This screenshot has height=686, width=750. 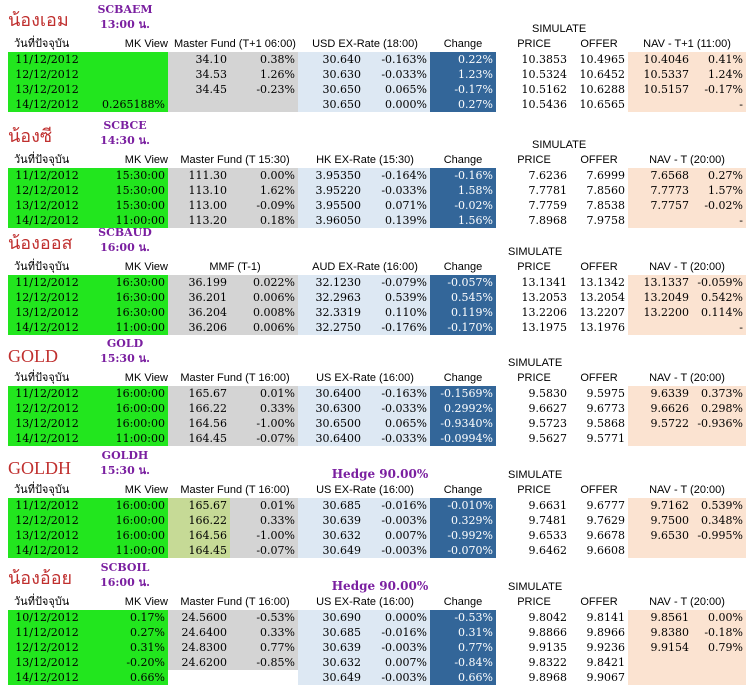 I want to click on fx-rate-cell: 30.6500, so click(x=331, y=423).